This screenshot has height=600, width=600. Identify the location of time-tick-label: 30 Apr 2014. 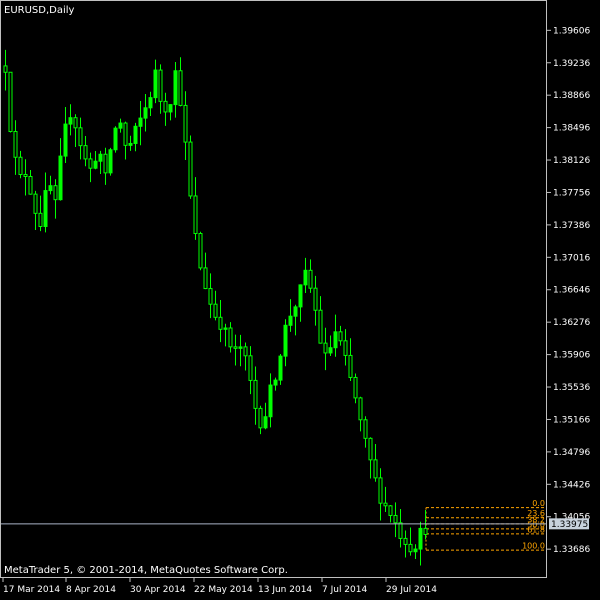
(158, 590).